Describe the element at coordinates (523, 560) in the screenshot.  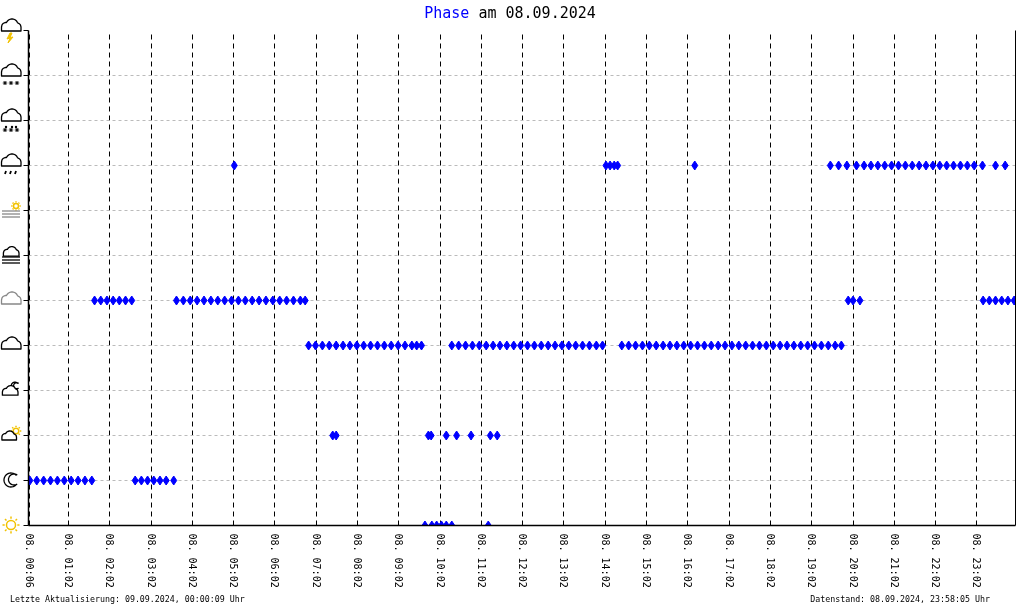
I see `x-tick-label: 08. 12:02` at that location.